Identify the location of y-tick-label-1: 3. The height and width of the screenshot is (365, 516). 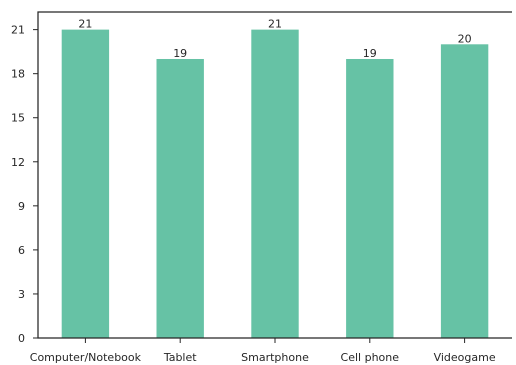
(21, 294).